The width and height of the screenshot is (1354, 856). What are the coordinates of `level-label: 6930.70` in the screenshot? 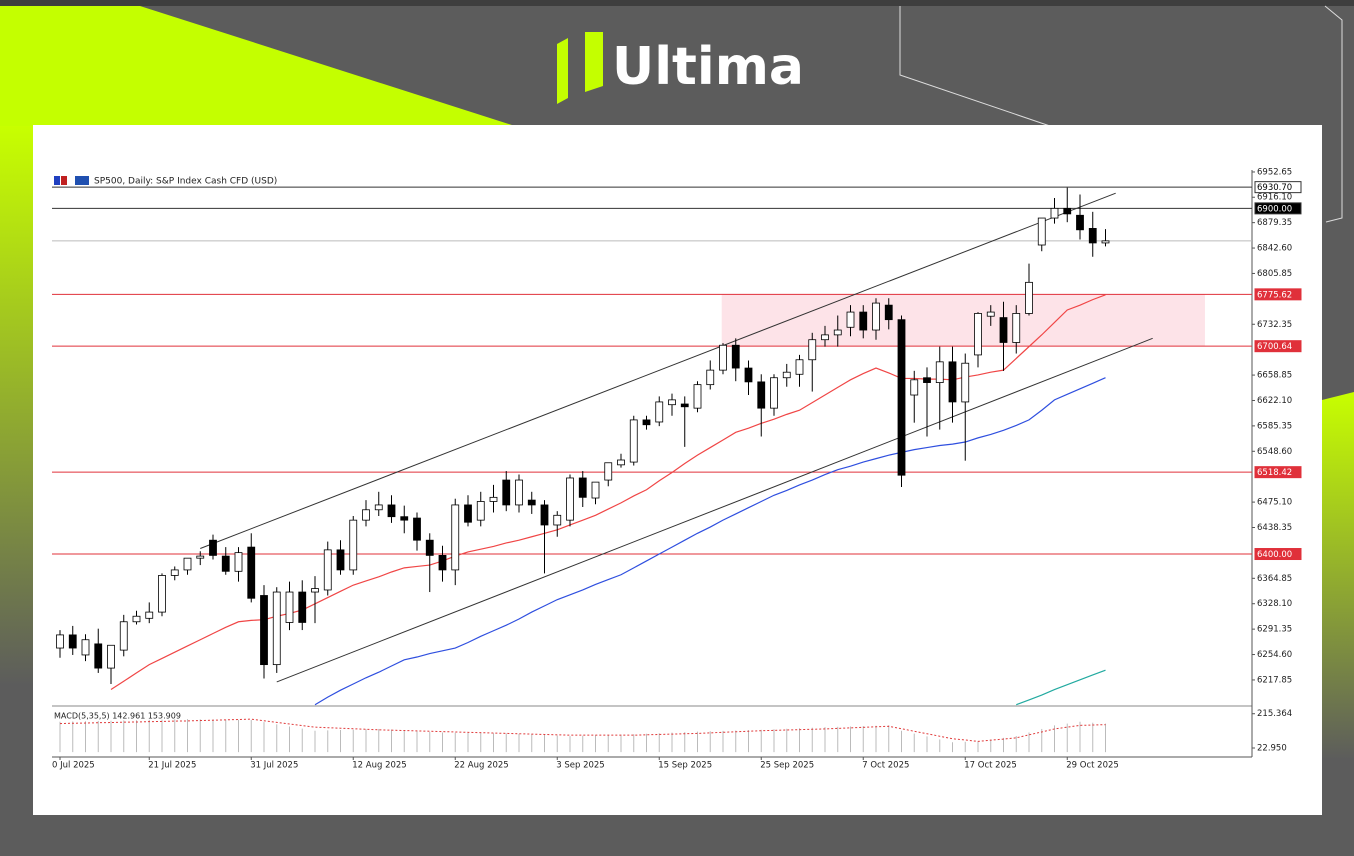 It's located at (1274, 188).